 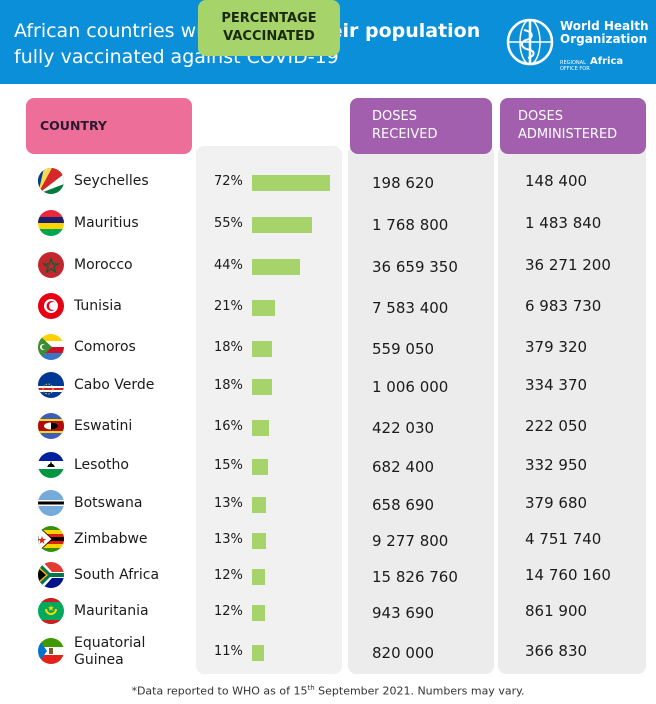 What do you see at coordinates (111, 181) in the screenshot?
I see `country-name: Seychelles` at bounding box center [111, 181].